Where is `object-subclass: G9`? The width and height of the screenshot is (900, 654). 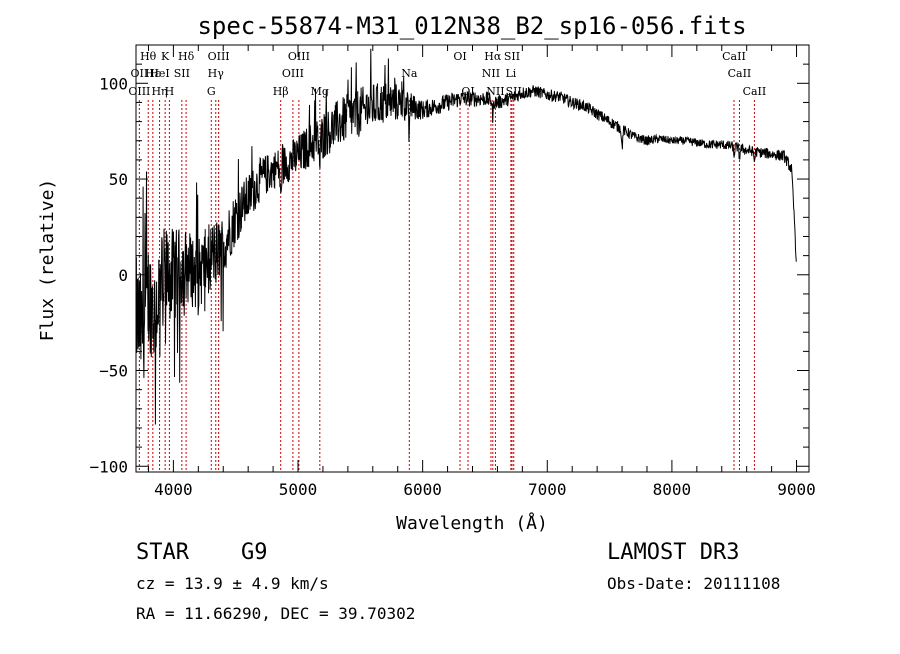
object-subclass: G9 is located at coordinates (254, 552).